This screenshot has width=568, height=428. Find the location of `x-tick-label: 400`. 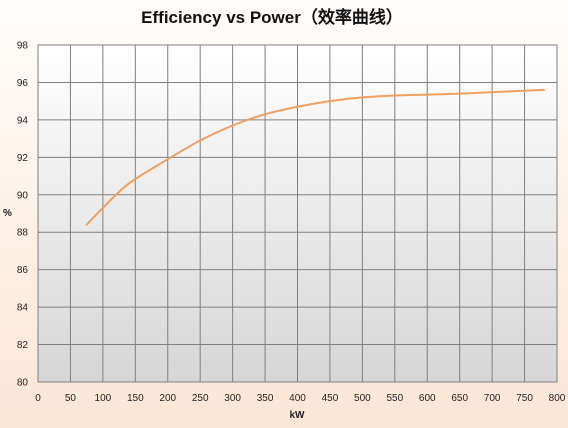

x-tick-label: 400 is located at coordinates (297, 398).